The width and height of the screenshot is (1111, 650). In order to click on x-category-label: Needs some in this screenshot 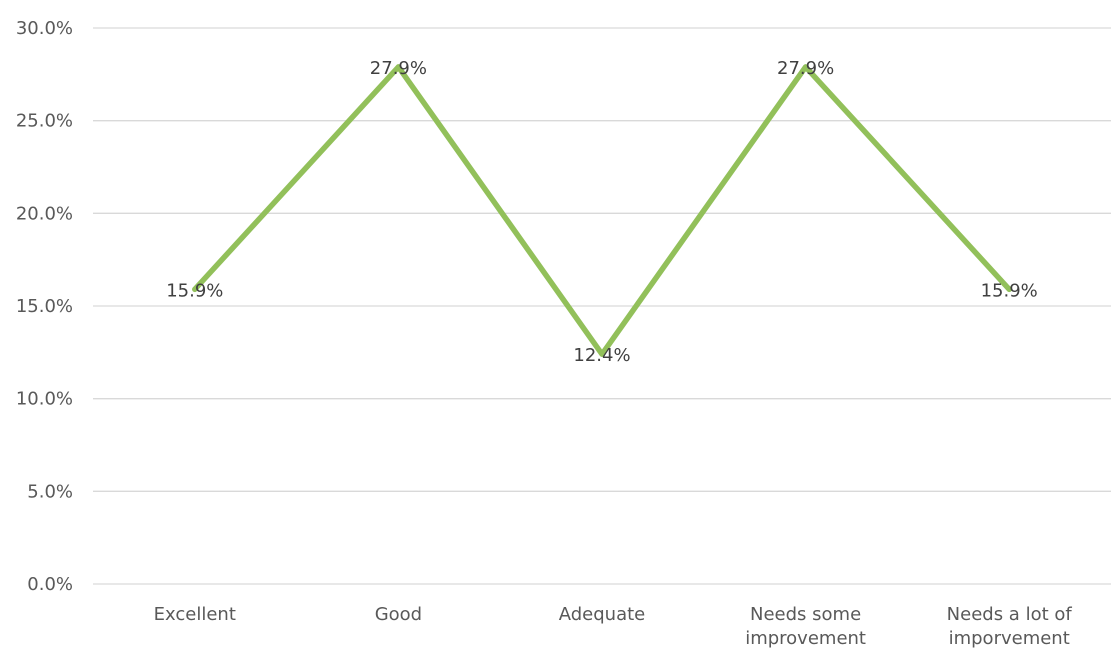, I will do `click(805, 614)`.